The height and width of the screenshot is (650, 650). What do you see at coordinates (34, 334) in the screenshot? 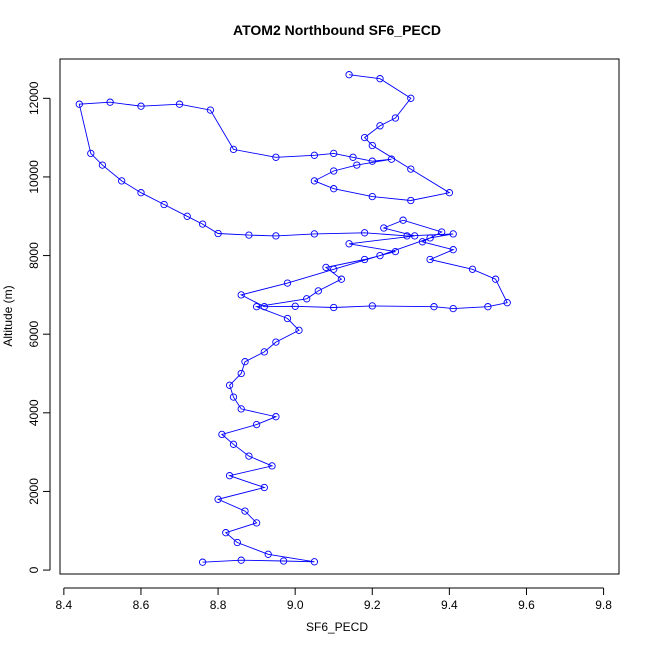
I see `y-tick-label: 6000` at bounding box center [34, 334].